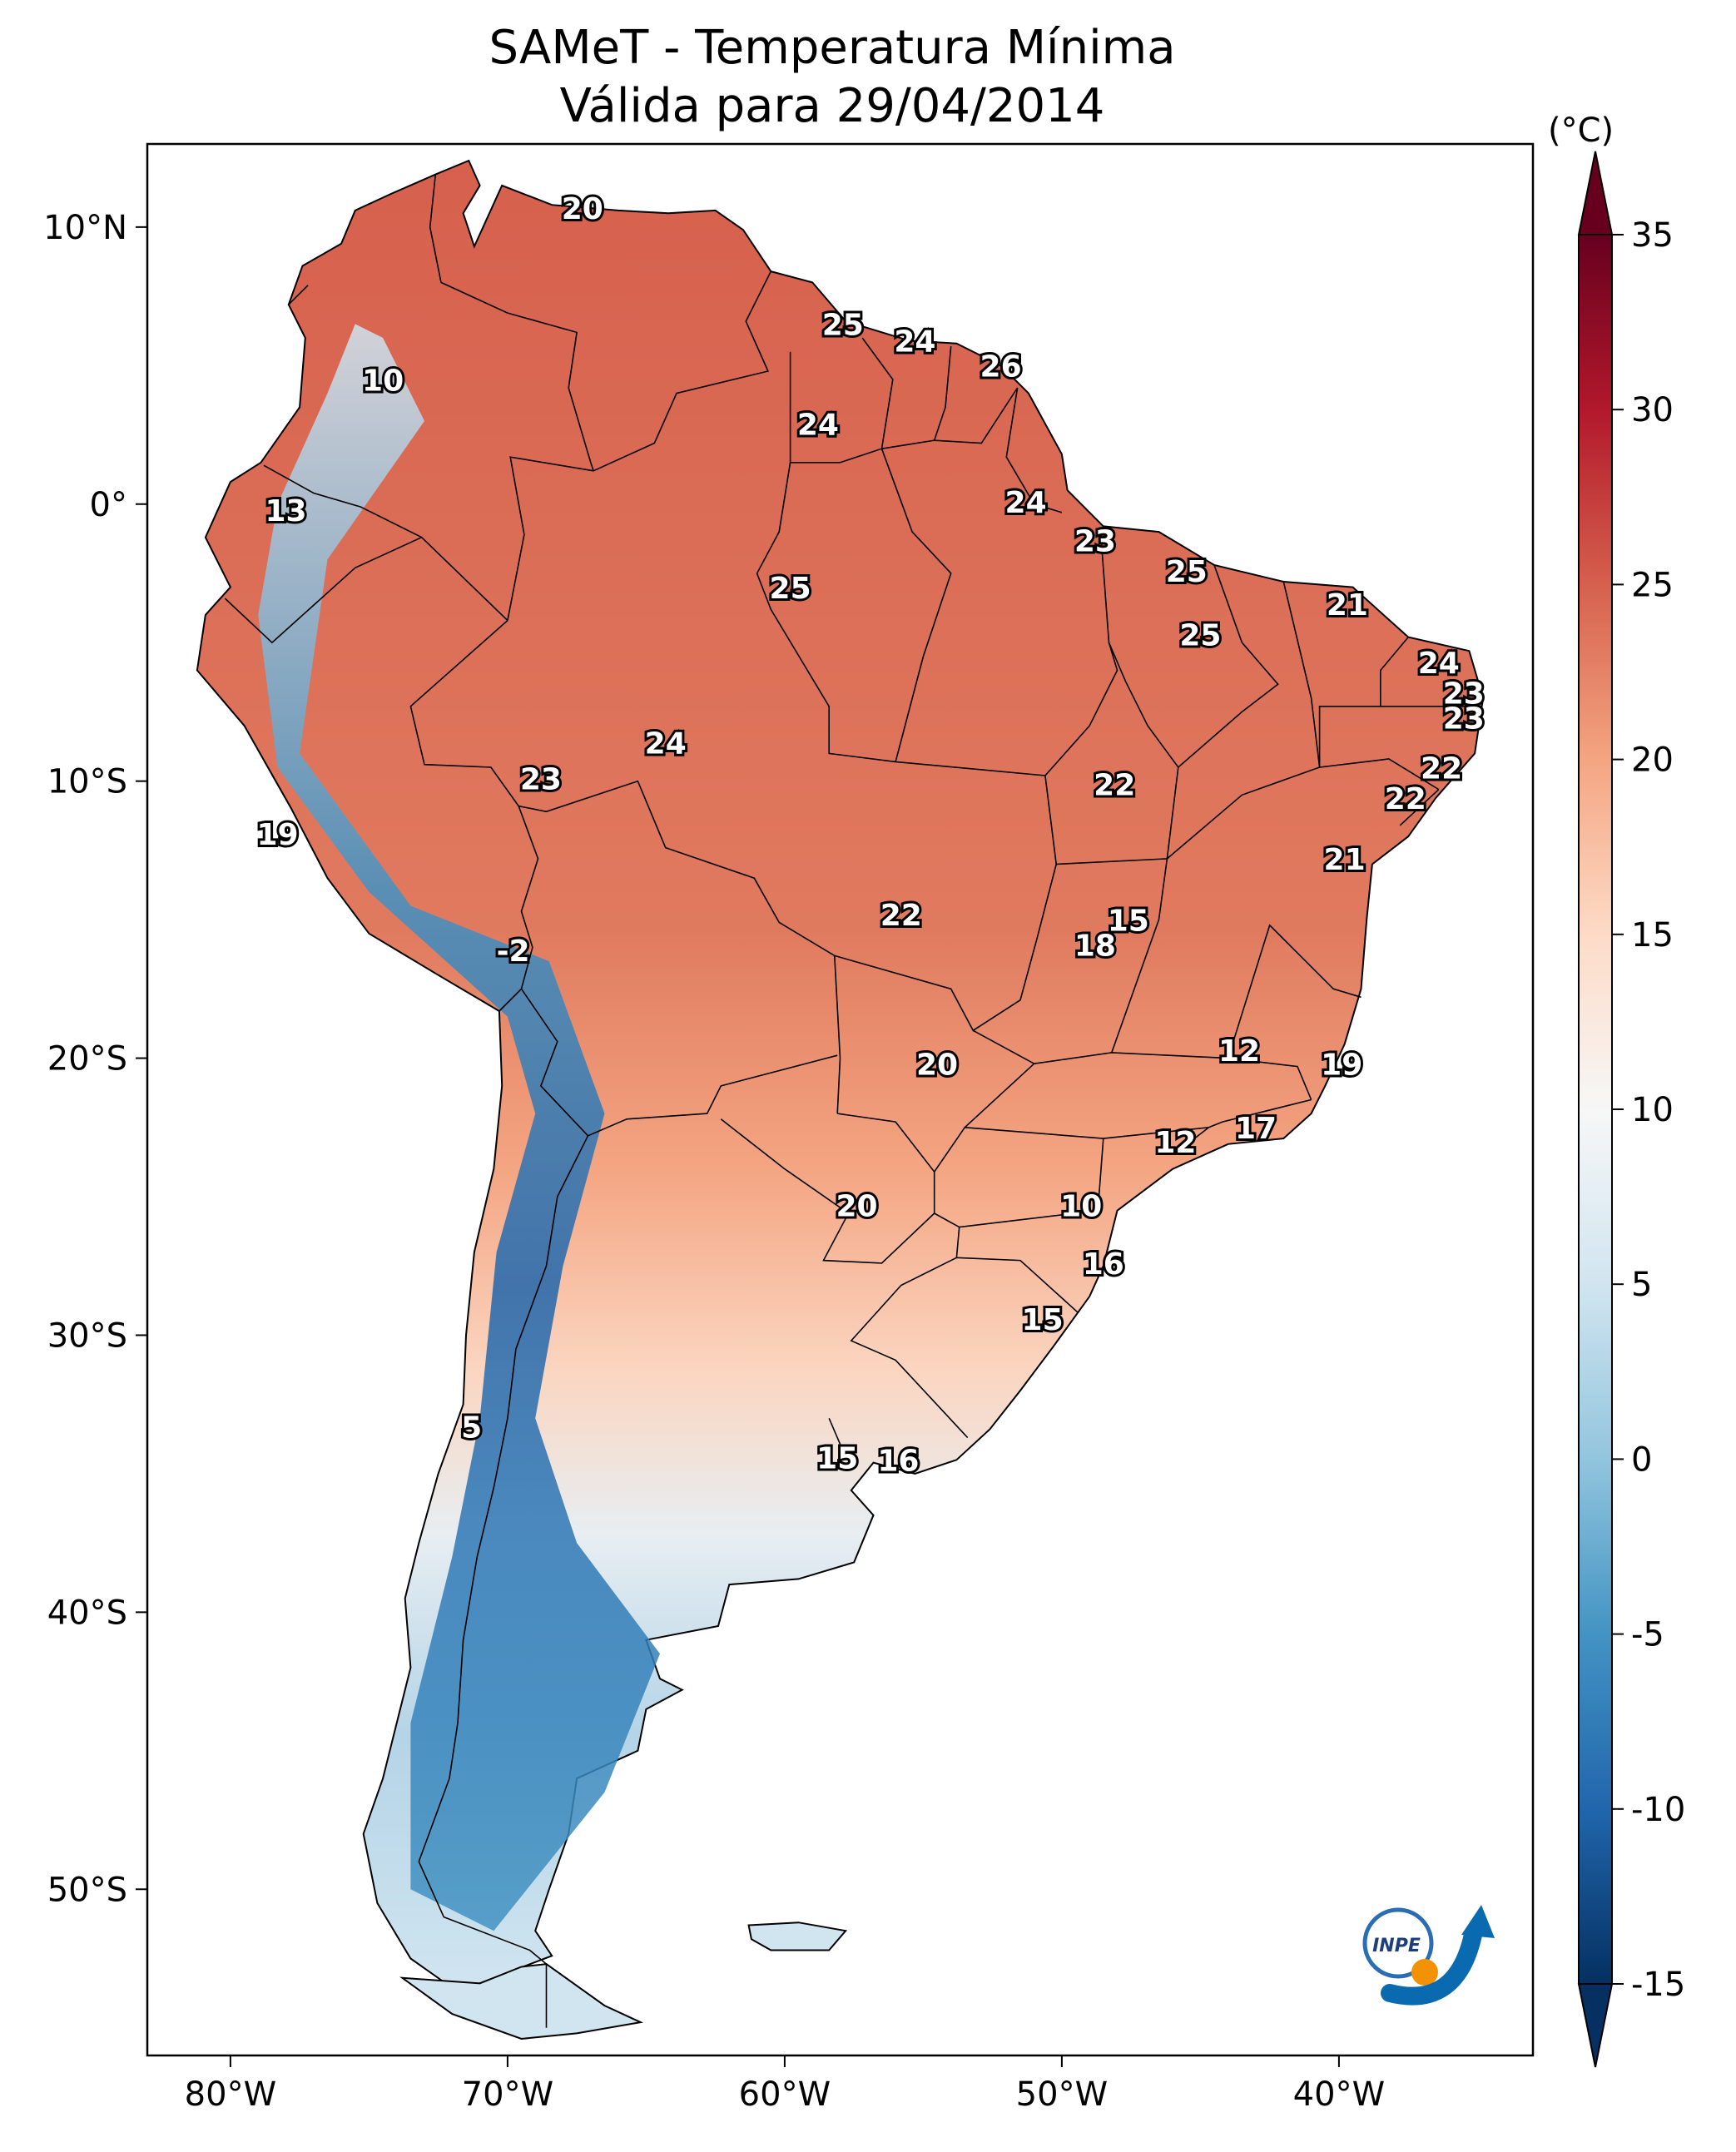  Describe the element at coordinates (1062, 2094) in the screenshot. I see `longitude-tick-label: 50°W` at that location.